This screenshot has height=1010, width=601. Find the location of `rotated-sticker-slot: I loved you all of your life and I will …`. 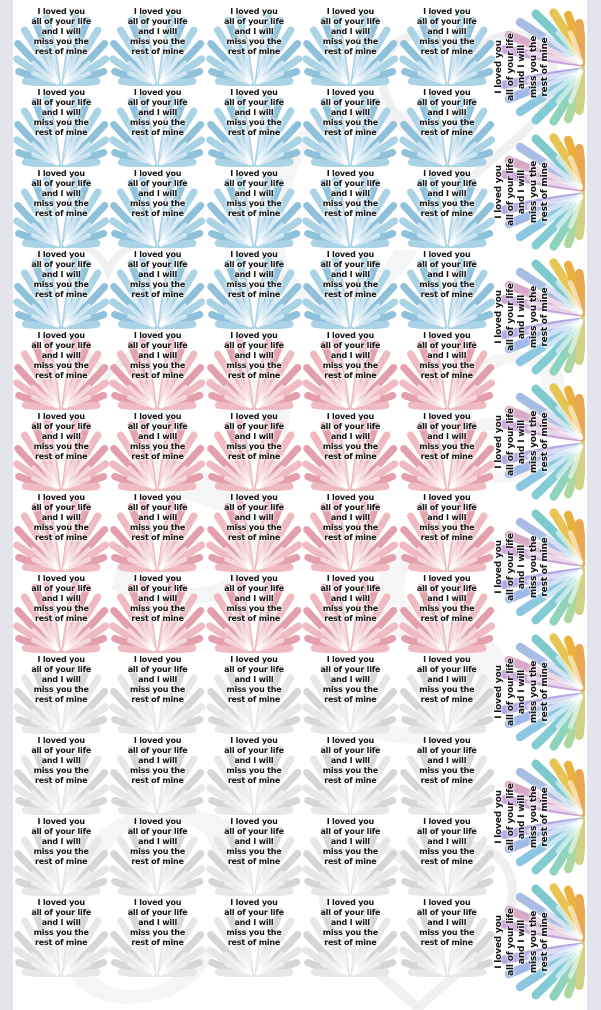

rotated-sticker-slot: I loved you all of your life and I will … is located at coordinates (538, 941).